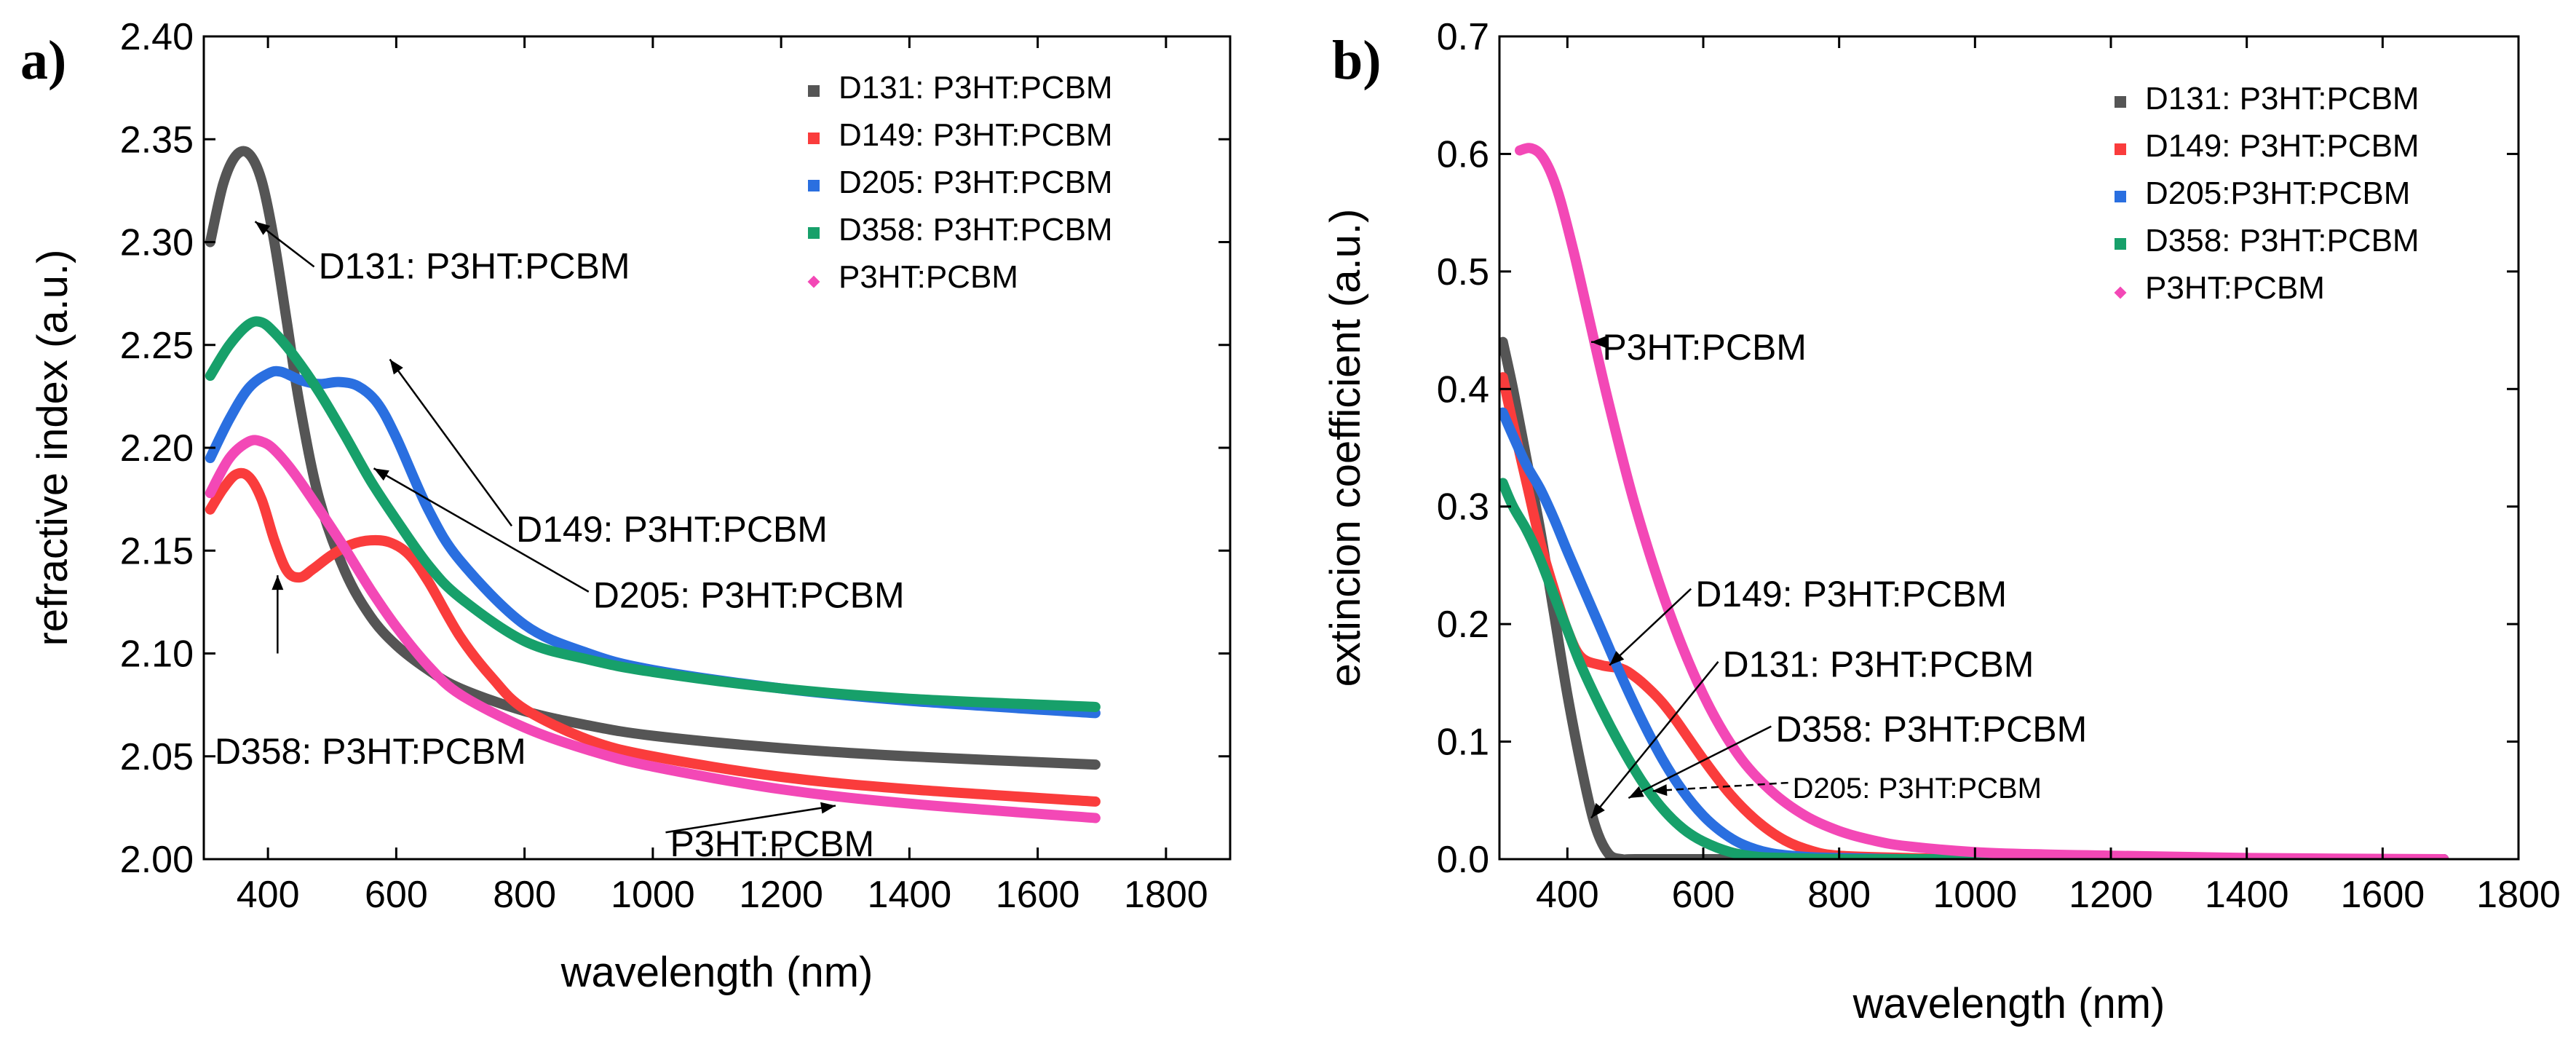  Describe the element at coordinates (1463, 37) in the screenshot. I see `y-tick-label: 0.7` at that location.